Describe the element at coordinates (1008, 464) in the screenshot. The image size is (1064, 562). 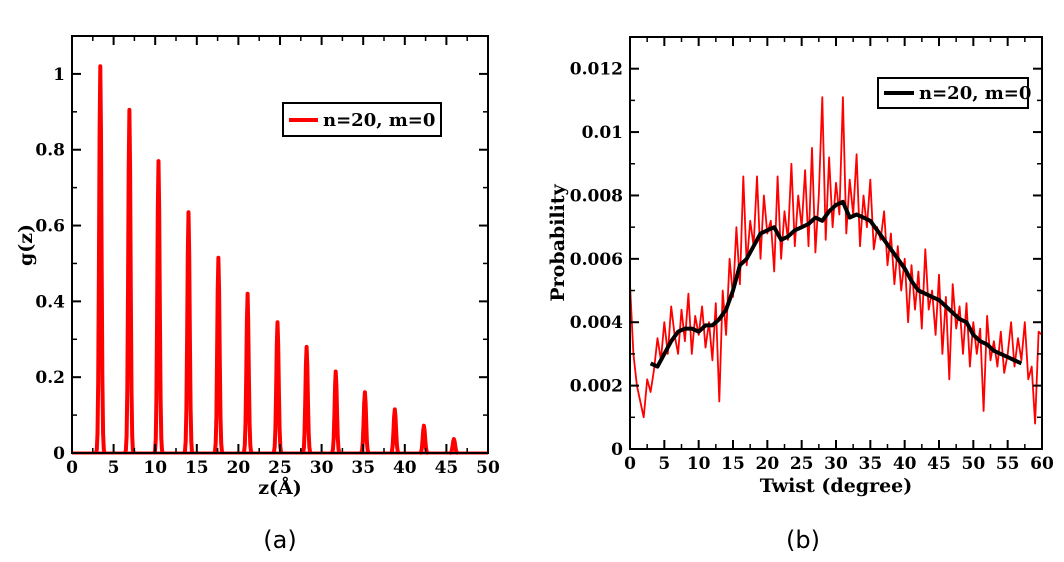
I see `panel-b-xtick-label: 55` at that location.